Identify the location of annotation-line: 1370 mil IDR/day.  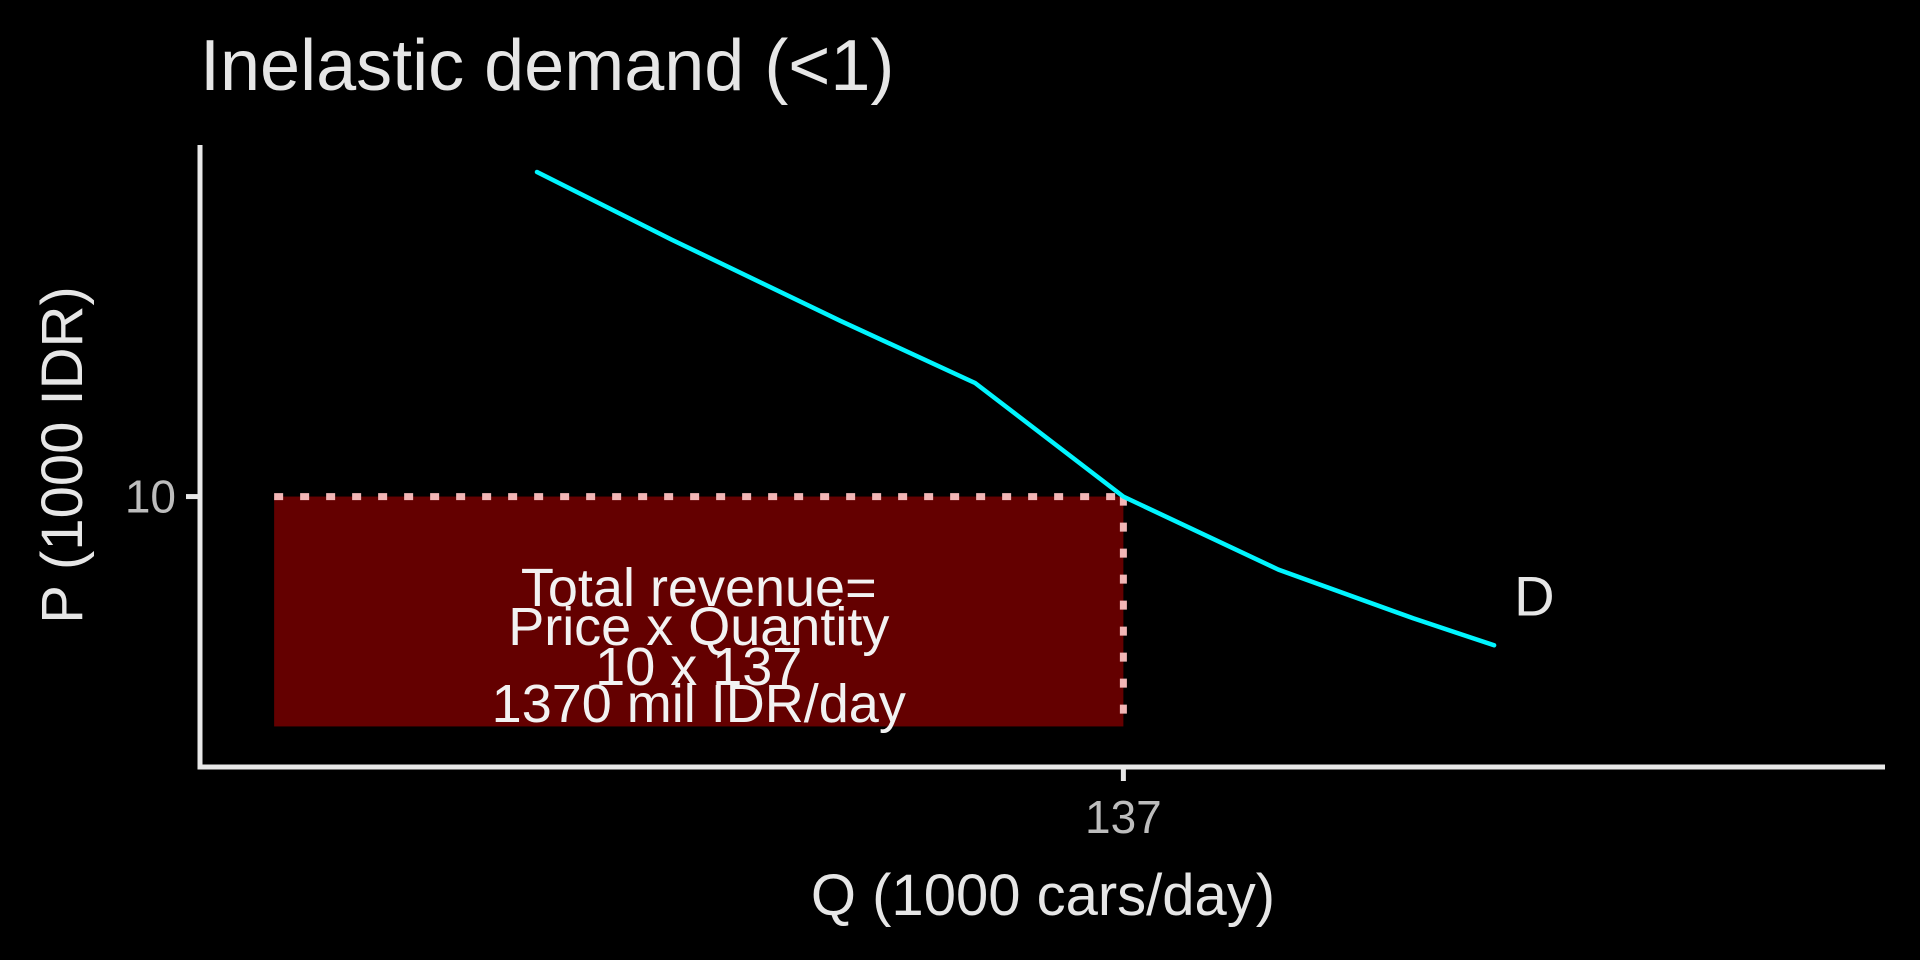
(699, 704).